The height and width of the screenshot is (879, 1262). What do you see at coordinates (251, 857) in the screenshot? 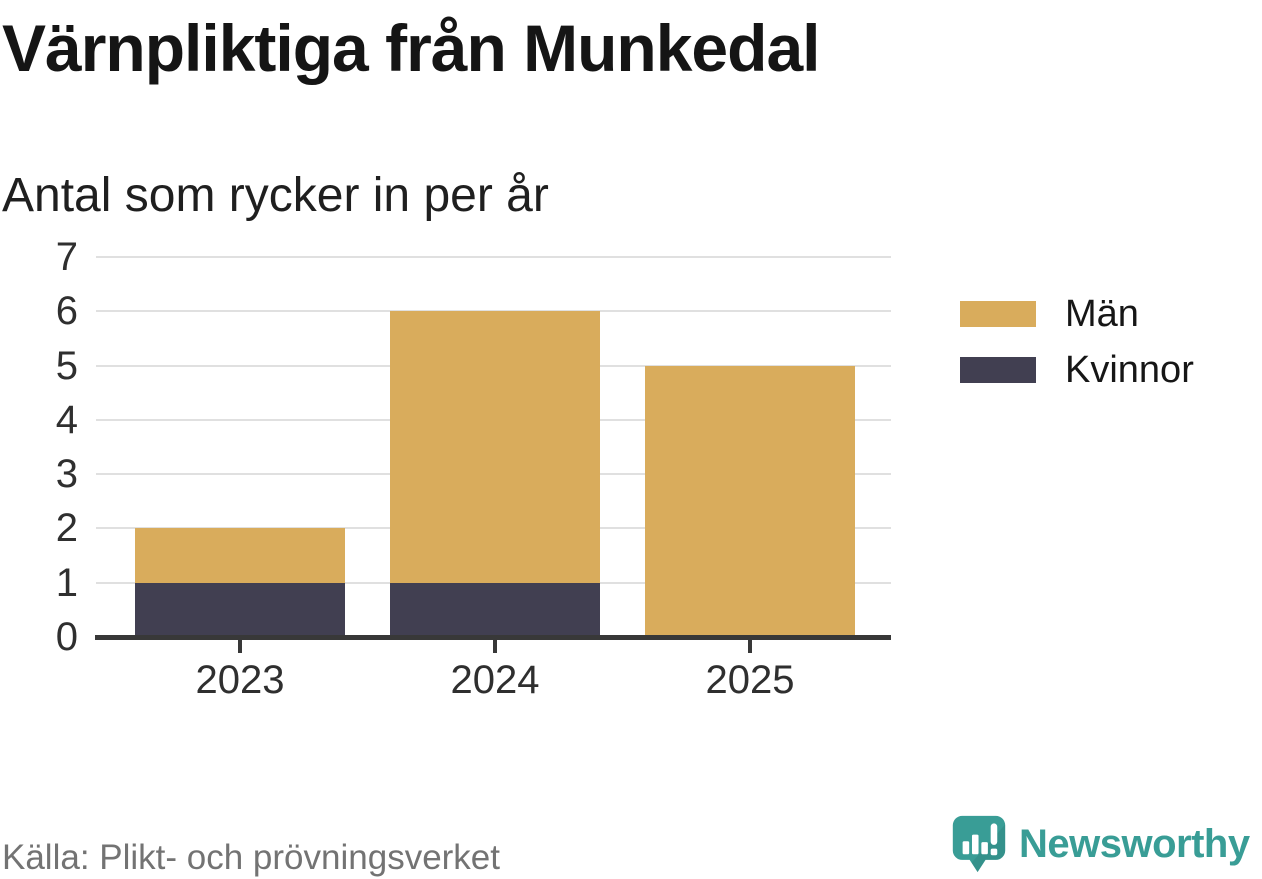
I see `source-caption: Källa: Plikt- och prövningsverket` at bounding box center [251, 857].